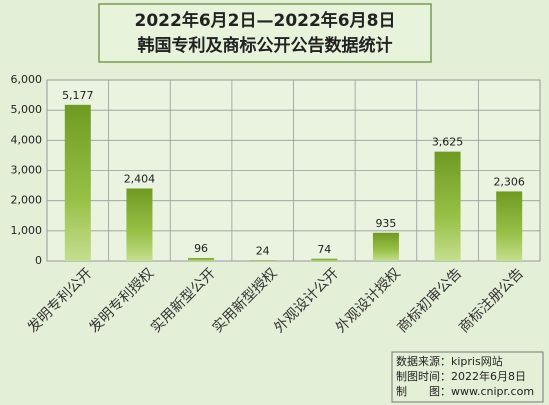 This screenshot has height=405, width=549. I want to click on note: 制图时间：2022年6月8日, so click(461, 376).